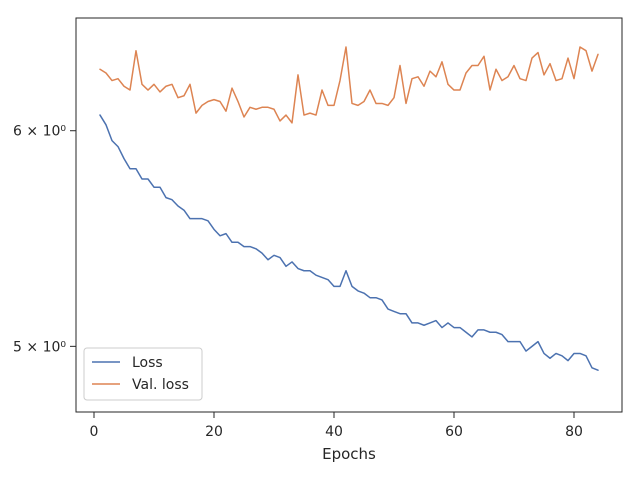 The height and width of the screenshot is (480, 640). What do you see at coordinates (349, 454) in the screenshot?
I see `x-axis-title: Epochs` at bounding box center [349, 454].